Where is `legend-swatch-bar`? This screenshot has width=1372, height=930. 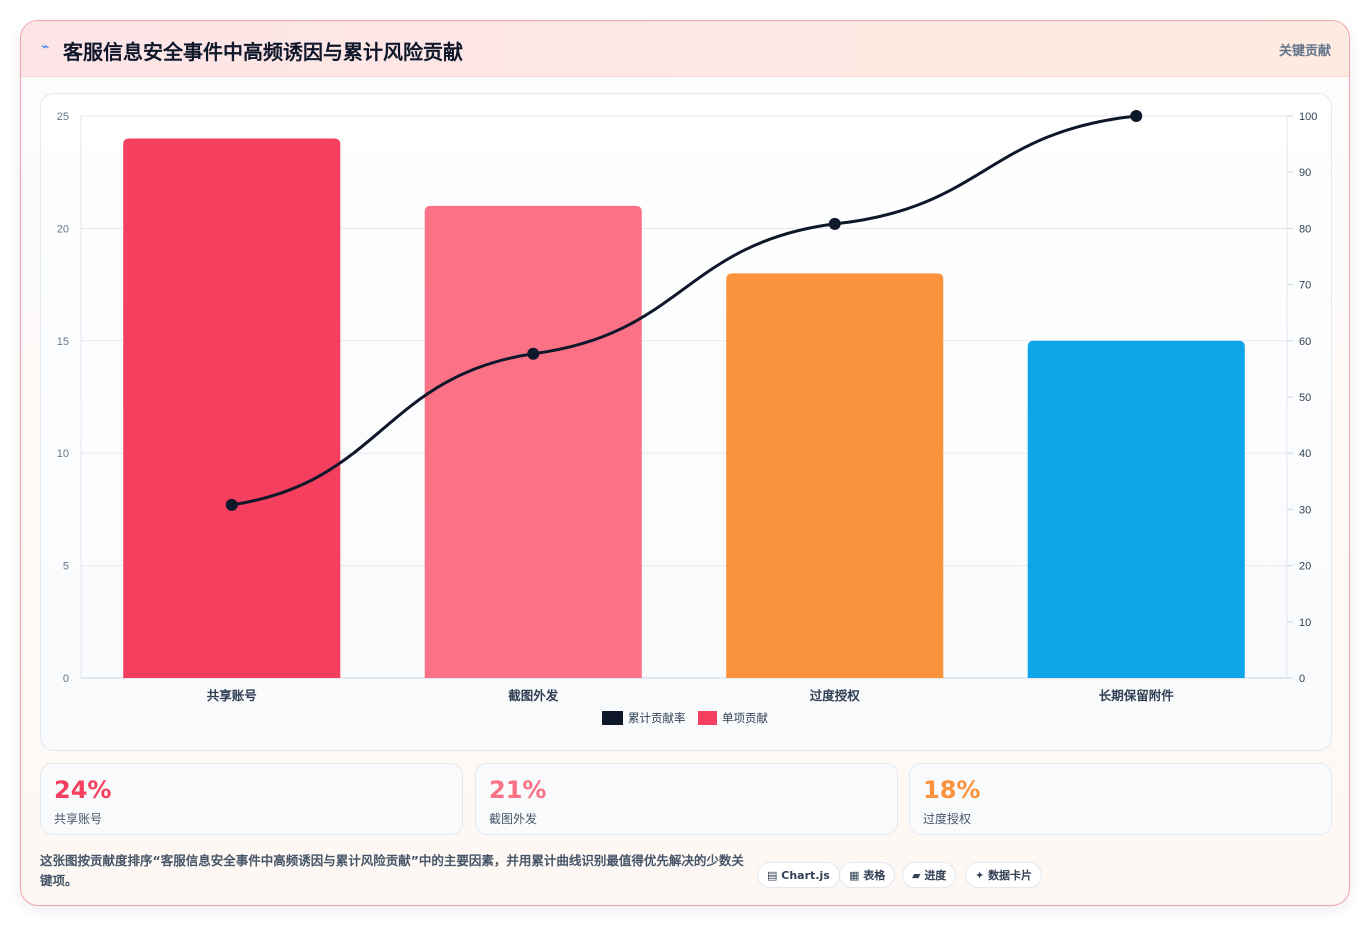 legend-swatch-bar is located at coordinates (707, 718).